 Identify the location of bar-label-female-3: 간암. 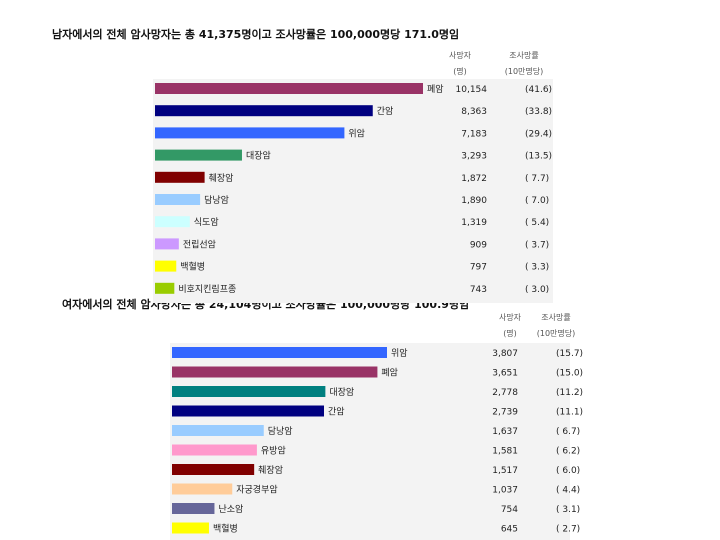
(336, 412).